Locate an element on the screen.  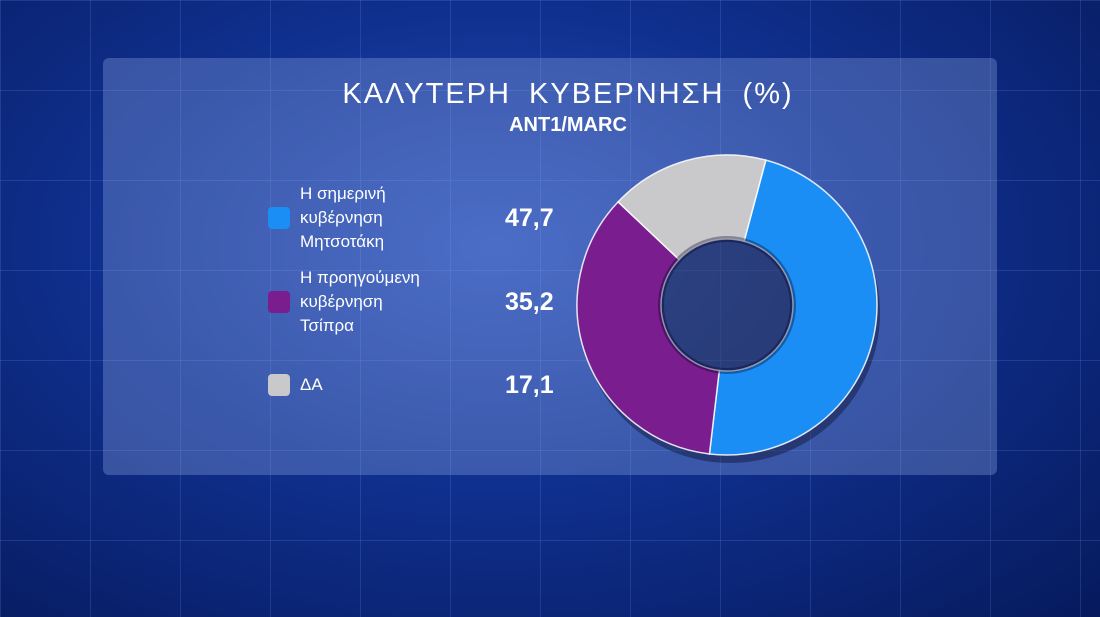
legend-label: ΔΑ is located at coordinates (311, 384).